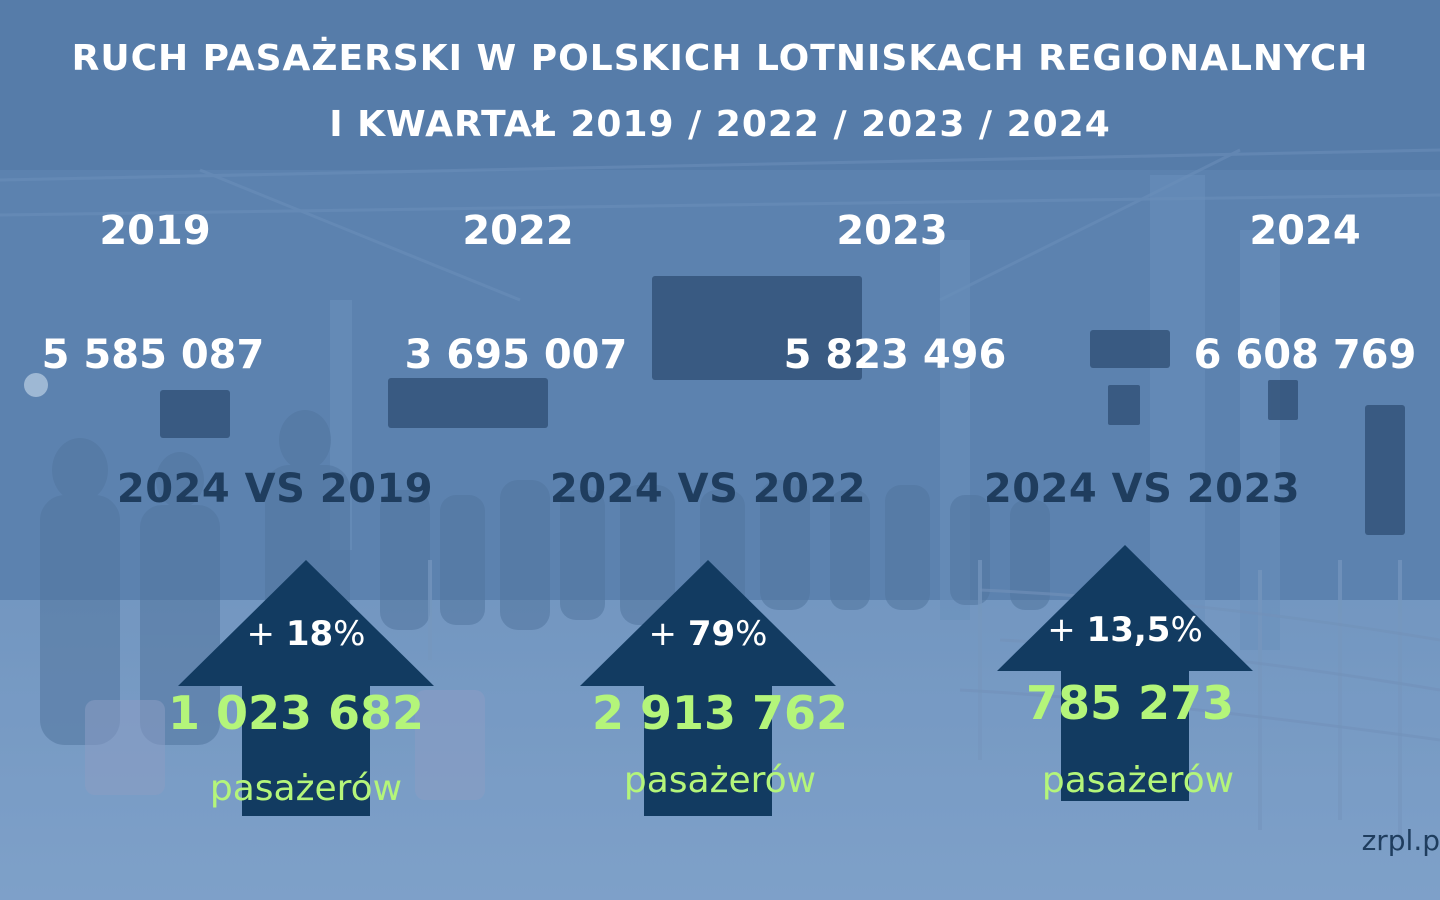 This screenshot has height=900, width=1440. Describe the element at coordinates (1125, 630) in the screenshot. I see `percent-change-vs-2023: + 13,5%` at that location.